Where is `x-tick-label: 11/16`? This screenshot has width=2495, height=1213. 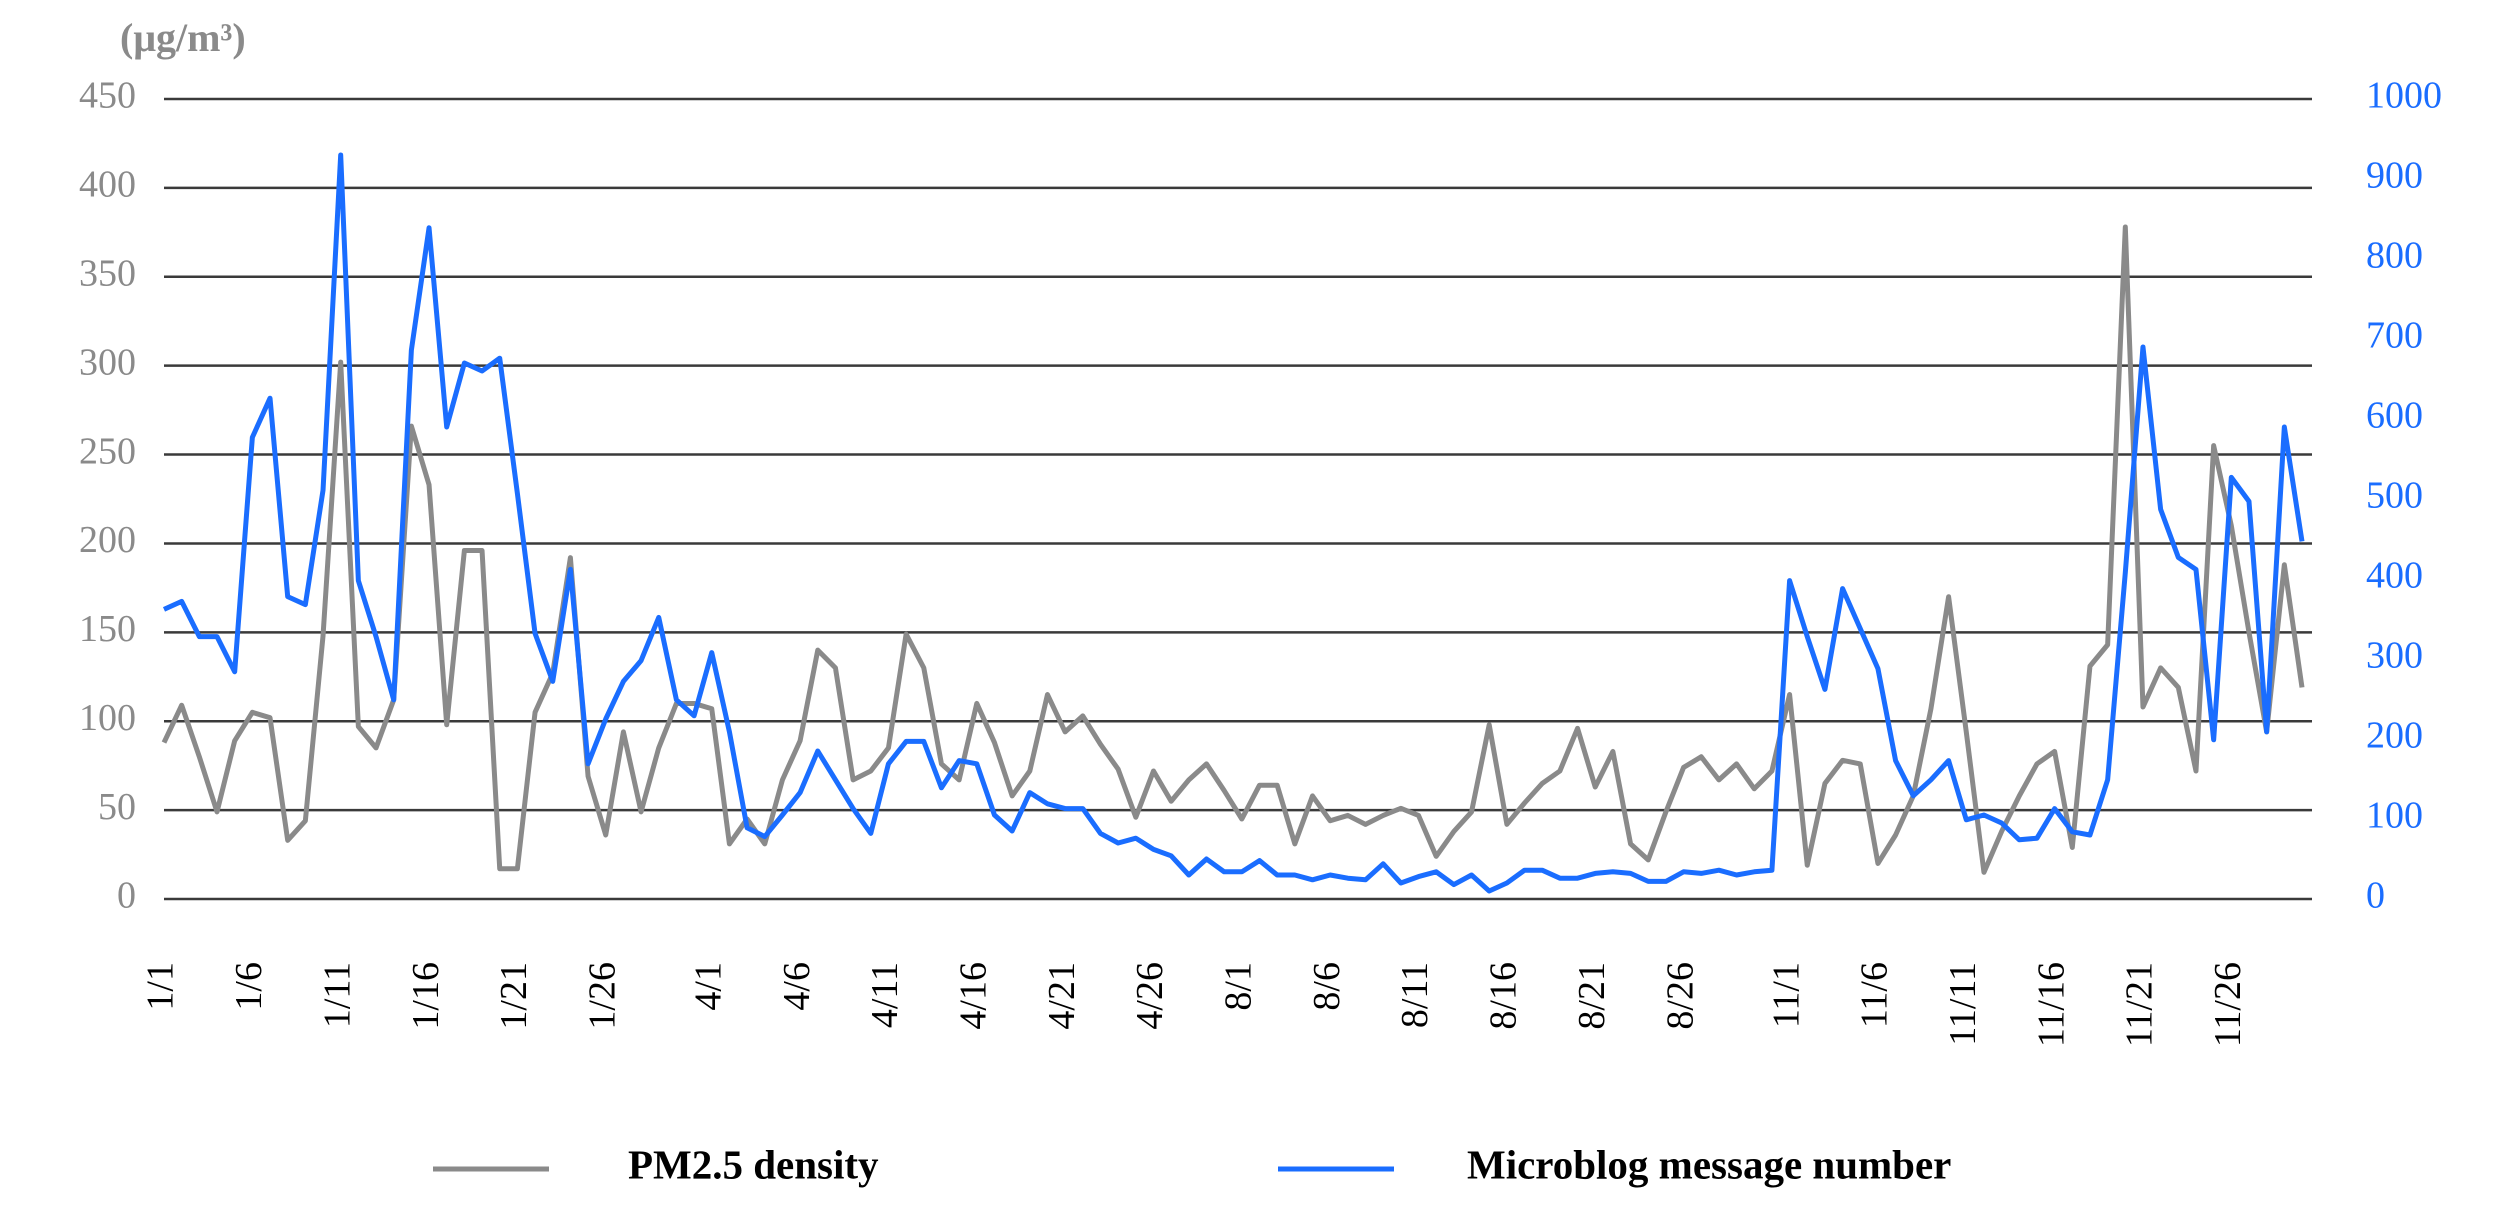
x-tick-label: 11/16 is located at coordinates (2051, 1004).